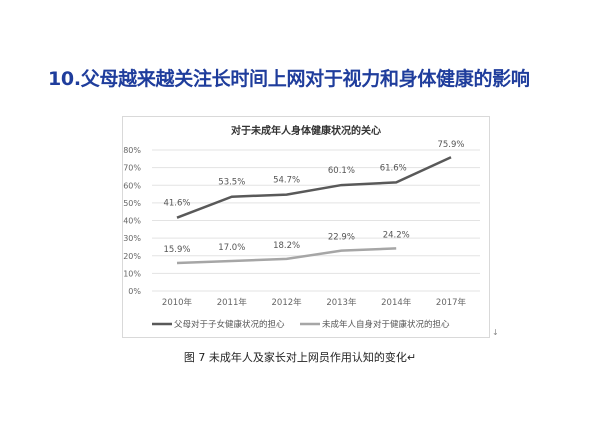 The width and height of the screenshot is (600, 424). Describe the element at coordinates (286, 246) in the screenshot. I see `data-label: 18.2%` at that location.